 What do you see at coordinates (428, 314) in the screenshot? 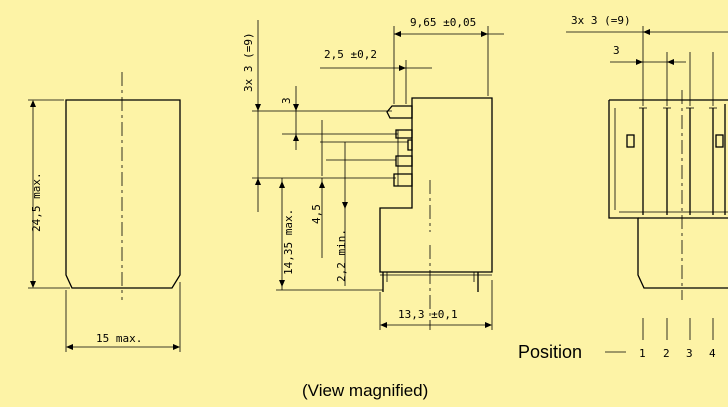
I see `front-base-width-label: 13,3 ±0,1` at bounding box center [428, 314].